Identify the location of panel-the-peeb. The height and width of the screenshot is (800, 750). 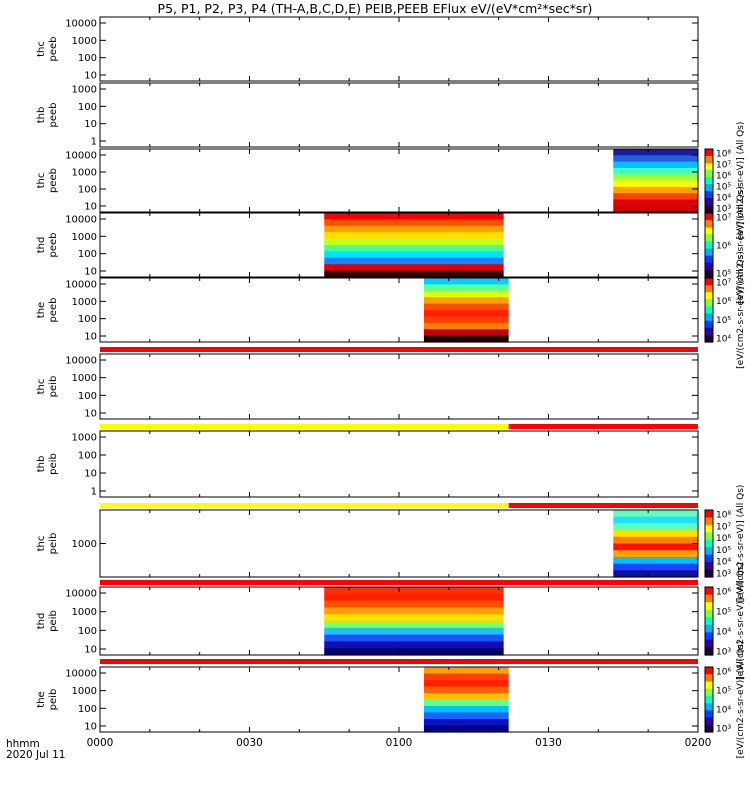
(399, 310).